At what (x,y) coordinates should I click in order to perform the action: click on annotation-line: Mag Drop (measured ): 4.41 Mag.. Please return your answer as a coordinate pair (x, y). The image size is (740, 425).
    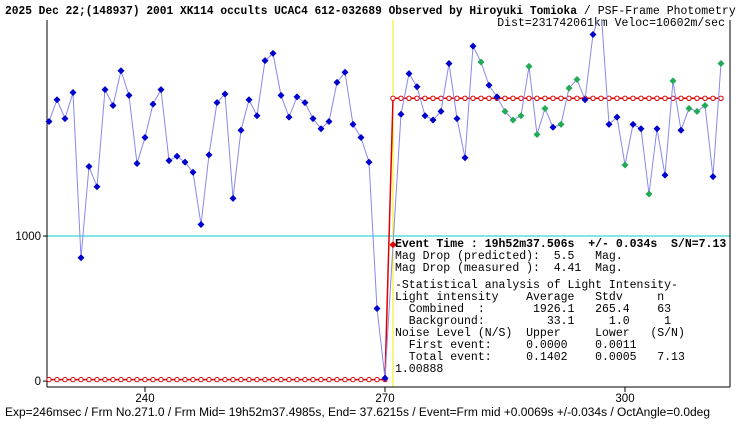
    Looking at the image, I should click on (509, 268).